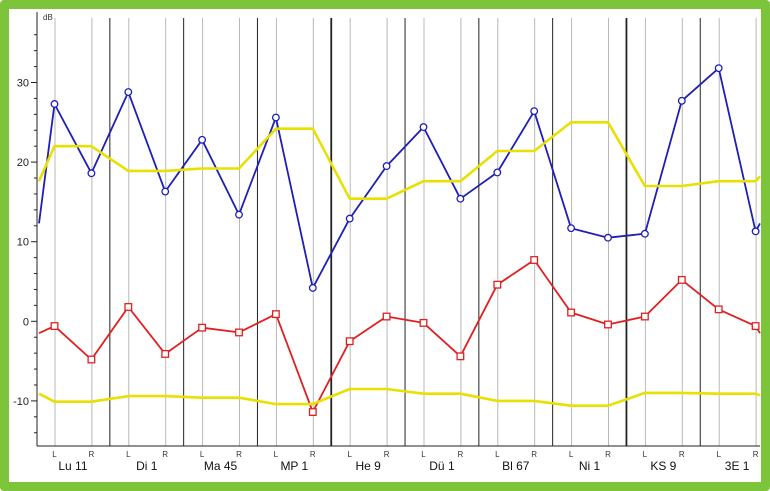 The height and width of the screenshot is (491, 770). Describe the element at coordinates (21, 402) in the screenshot. I see `y-tick-label: -10` at that location.